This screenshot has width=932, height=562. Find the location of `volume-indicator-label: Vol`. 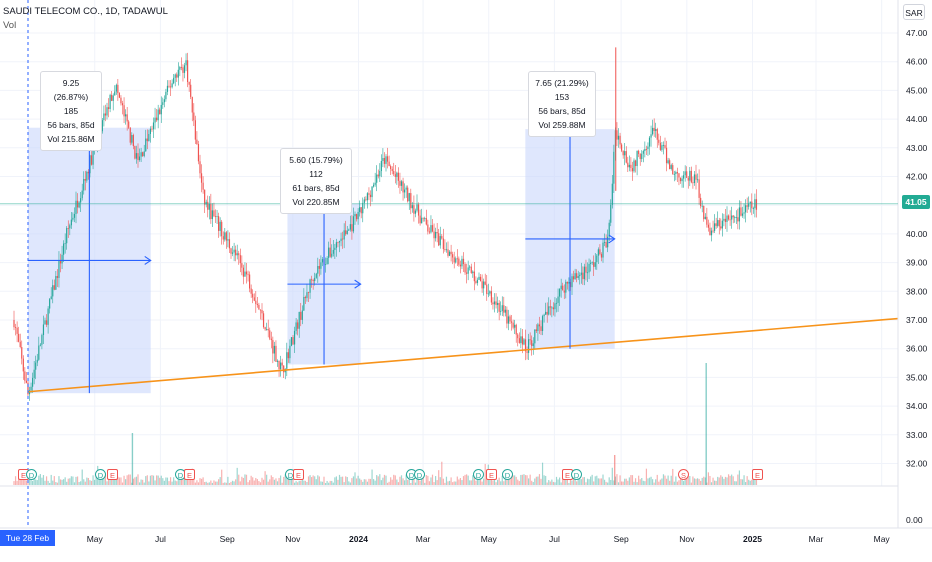

volume-indicator-label: Vol is located at coordinates (10, 25).